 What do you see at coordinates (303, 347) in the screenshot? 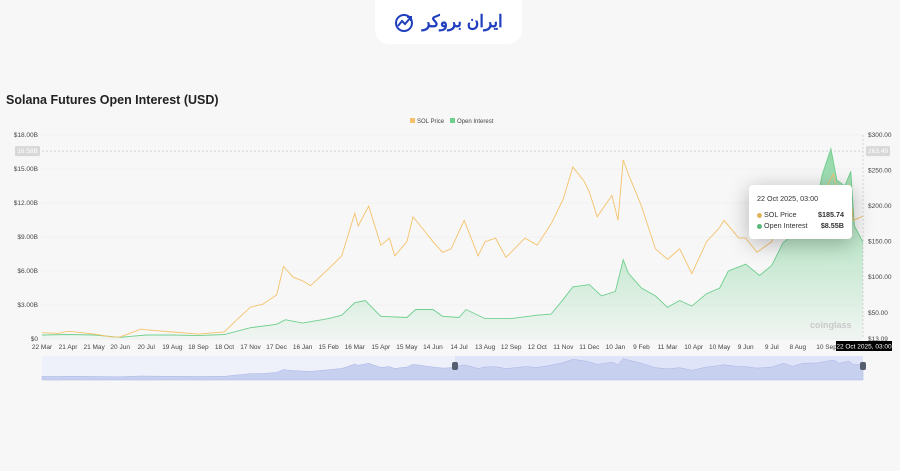
I see `x-tick-label: 16 Jan` at bounding box center [303, 347].